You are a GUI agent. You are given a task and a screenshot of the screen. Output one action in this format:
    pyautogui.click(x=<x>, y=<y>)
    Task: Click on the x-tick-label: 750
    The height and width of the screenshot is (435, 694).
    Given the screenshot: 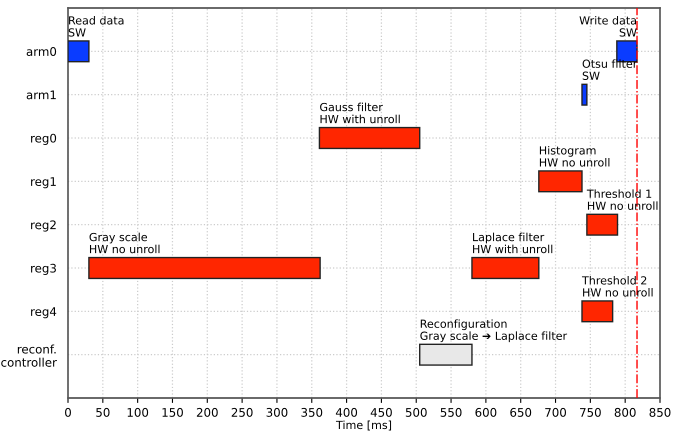 What is the action you would take?
    pyautogui.click(x=590, y=412)
    